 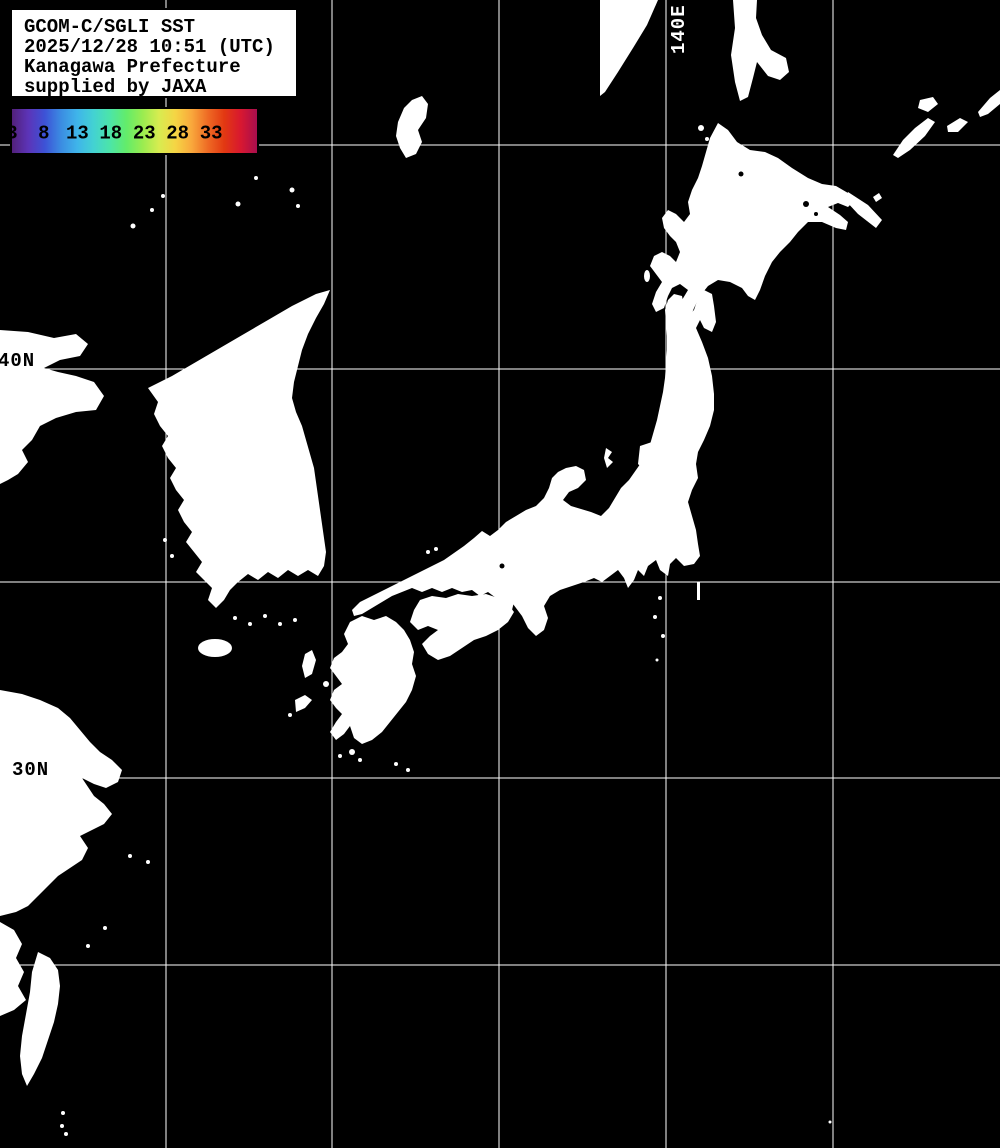 What do you see at coordinates (466, 599) in the screenshot?
I see `seto-inland-islands` at bounding box center [466, 599].